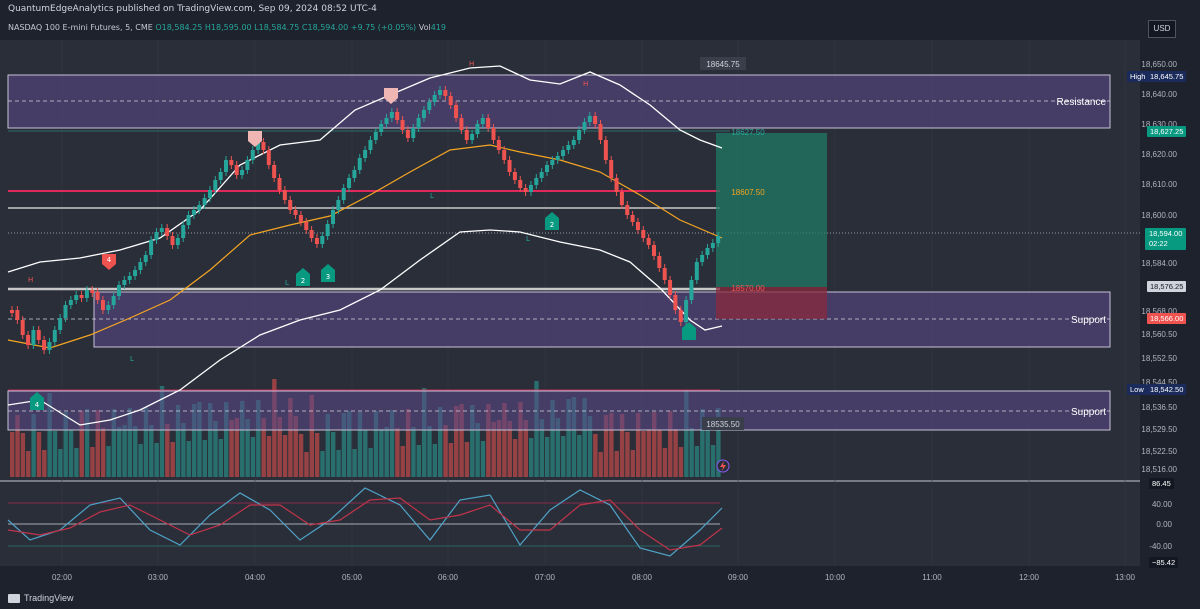  What do you see at coordinates (80, 27) in the screenshot?
I see `symbol-name: NASDAQ 100 E-mini Futures, 5, CME` at bounding box center [80, 27].